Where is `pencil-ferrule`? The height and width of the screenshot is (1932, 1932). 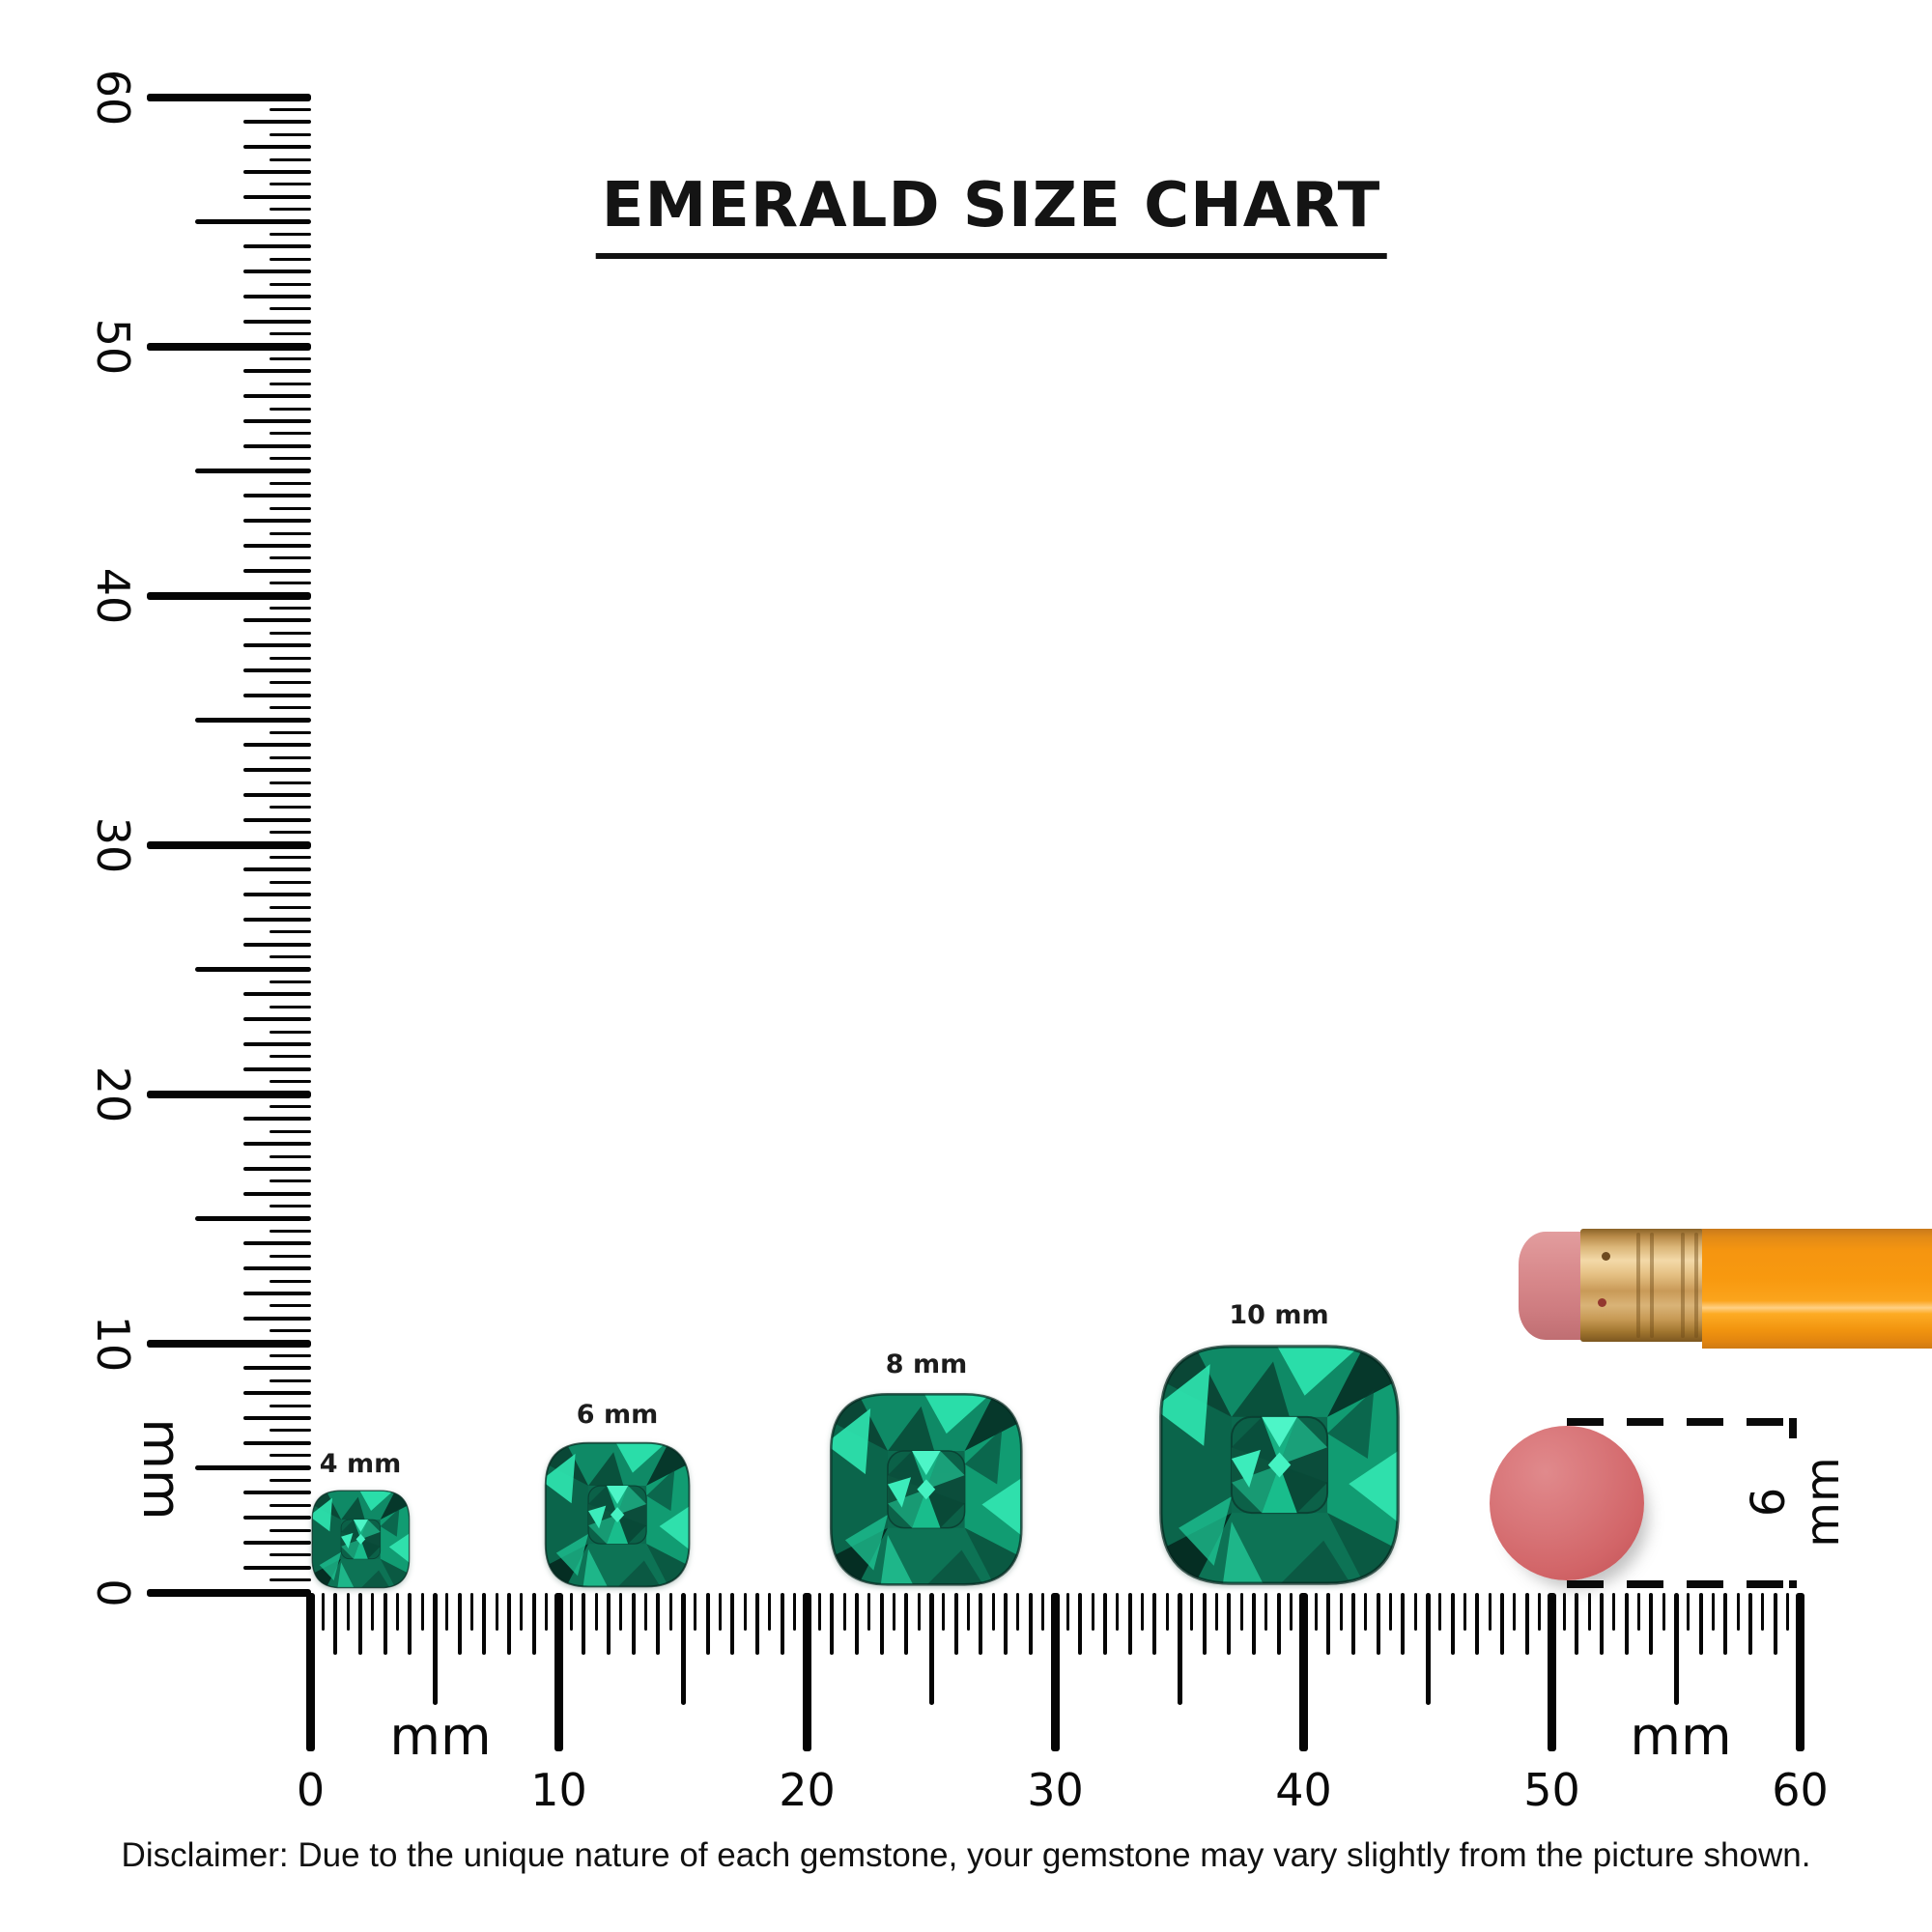
pencil-ferrule is located at coordinates (1642, 1285).